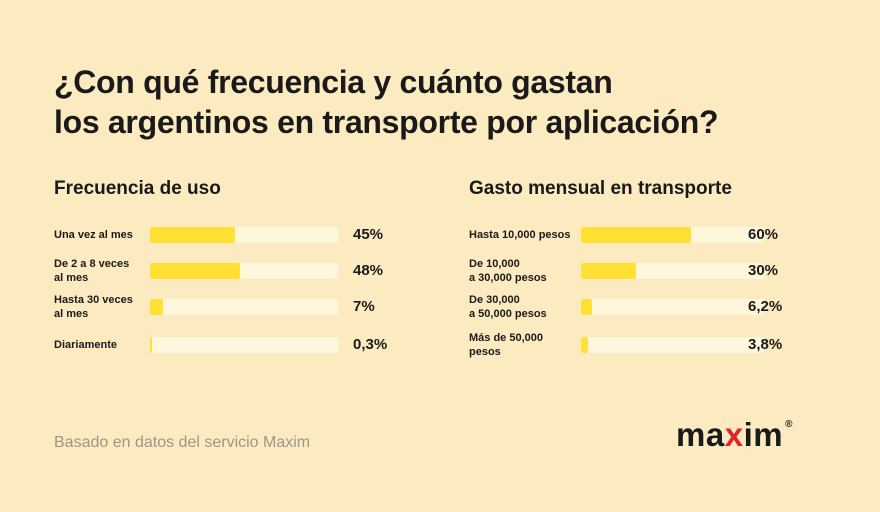 This screenshot has height=512, width=880. Describe the element at coordinates (333, 82) in the screenshot. I see `title-line-1: ¿Con qué frecuencia y cuánto gastan` at that location.